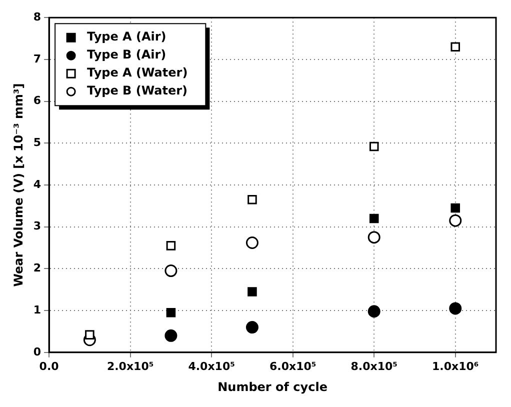 The image size is (511, 407). Describe the element at coordinates (130, 366) in the screenshot. I see `x-tick-label: 2.0x10⁵` at that location.